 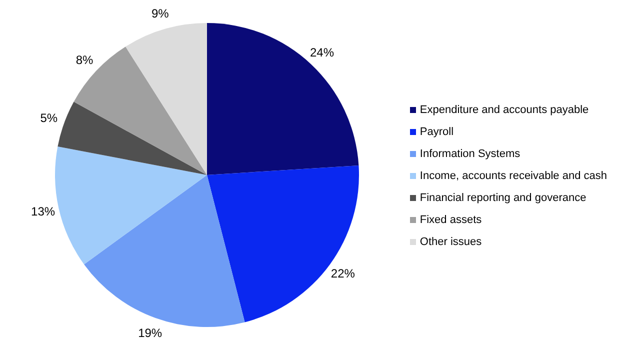 What do you see at coordinates (451, 242) in the screenshot?
I see `legend-label: Other issues` at bounding box center [451, 242].